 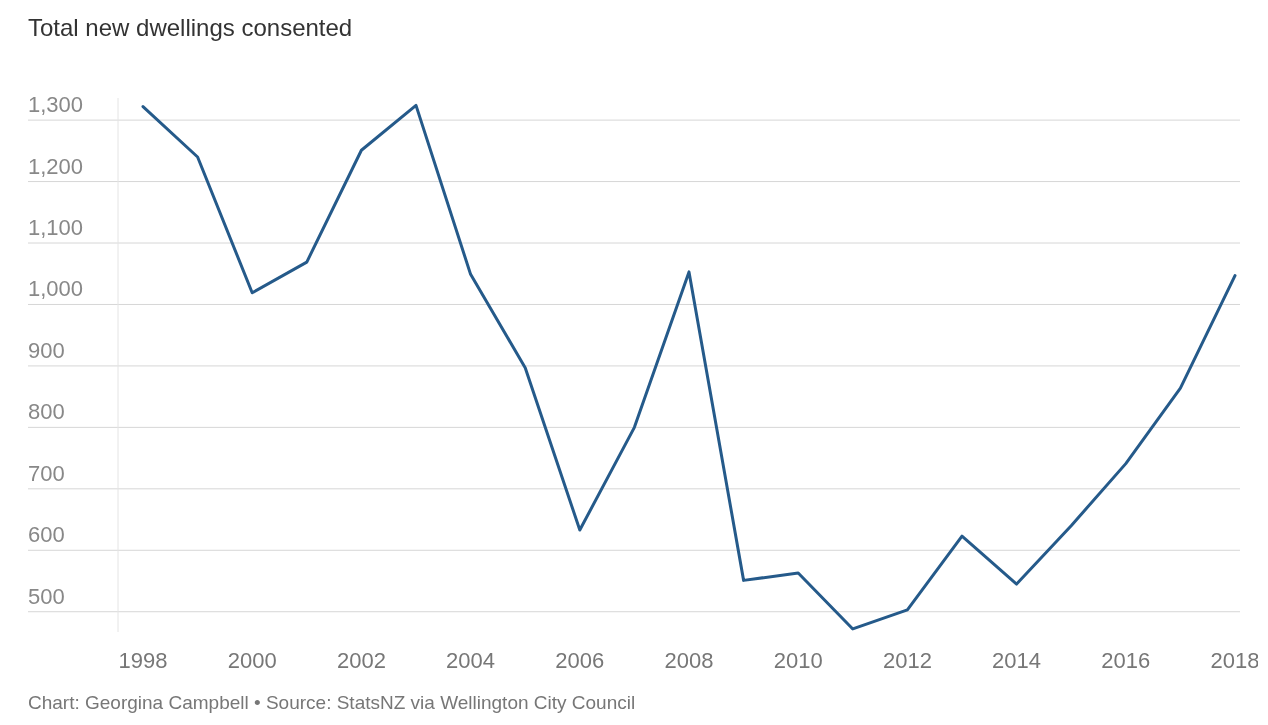 I want to click on y-tick-label: 800, so click(x=46, y=412).